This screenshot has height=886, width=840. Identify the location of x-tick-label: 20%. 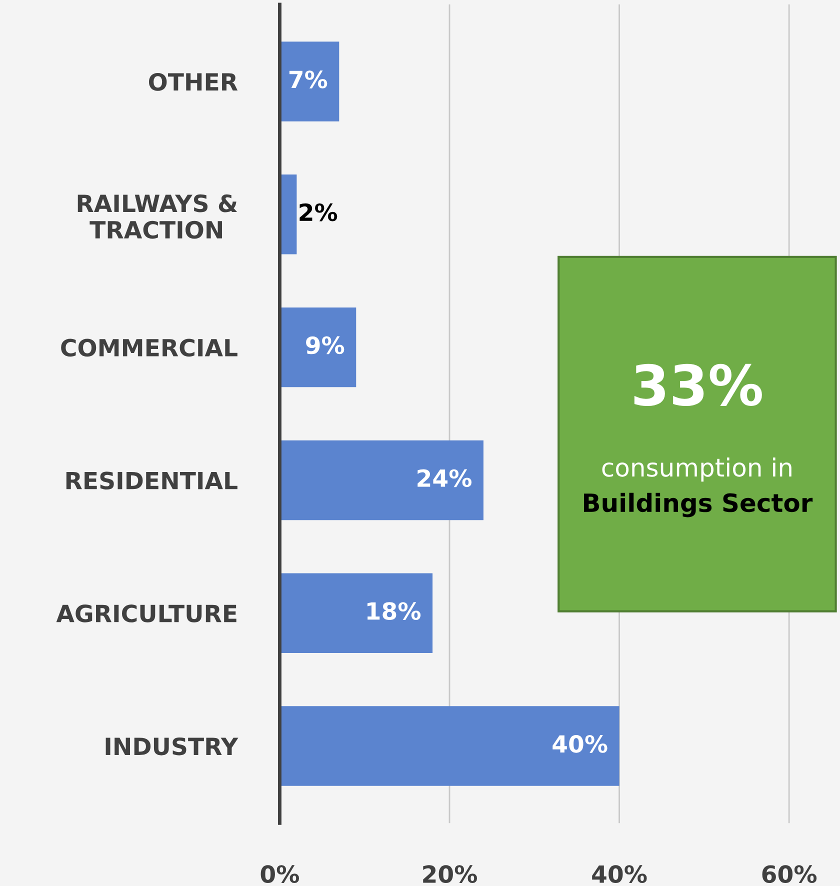
(450, 874).